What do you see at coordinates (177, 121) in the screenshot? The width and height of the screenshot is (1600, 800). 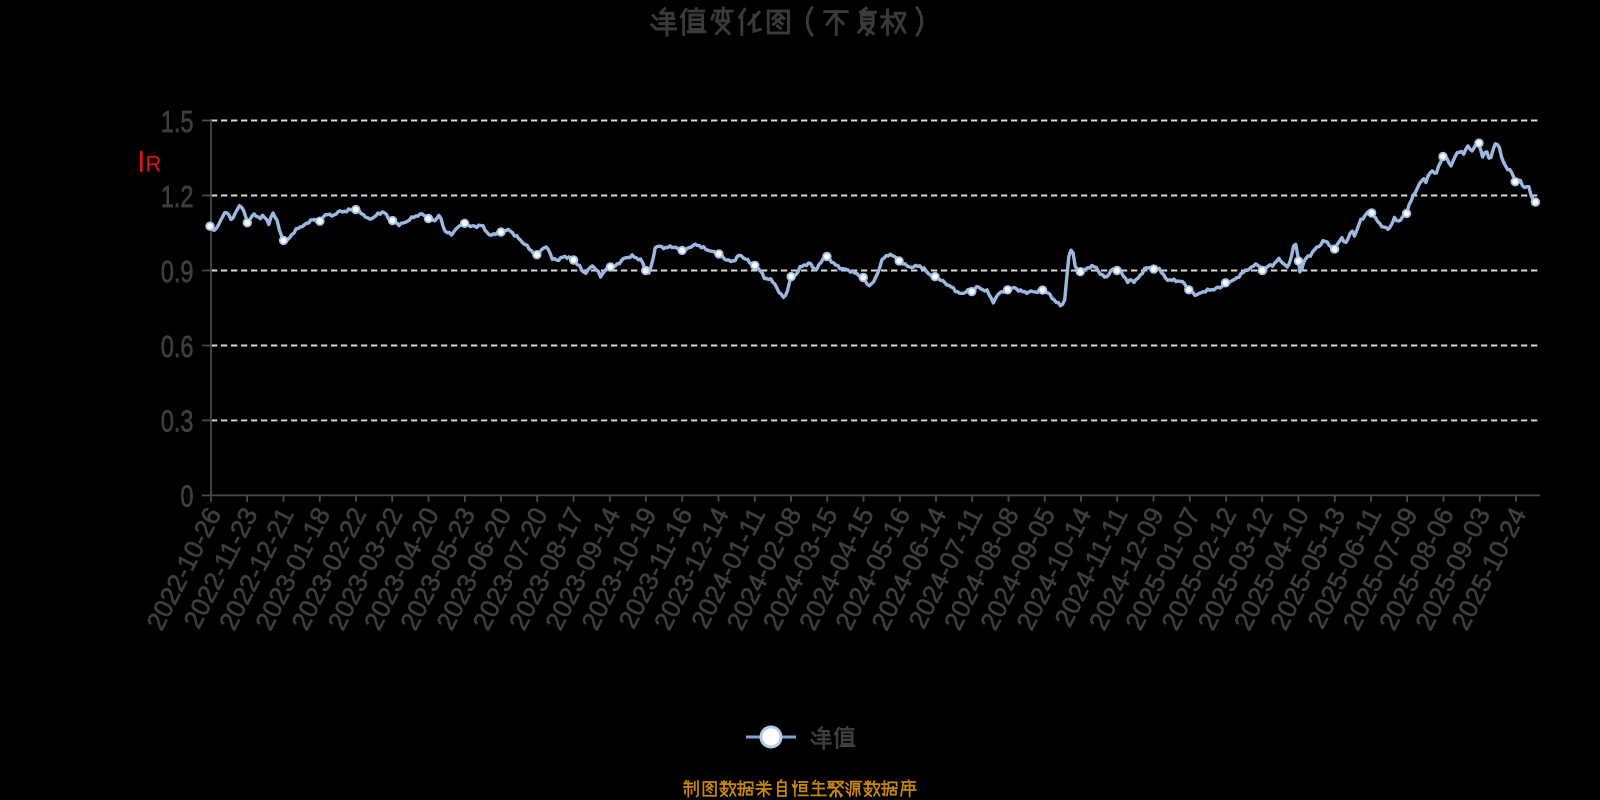 I see `svg-text: 1.5` at bounding box center [177, 121].